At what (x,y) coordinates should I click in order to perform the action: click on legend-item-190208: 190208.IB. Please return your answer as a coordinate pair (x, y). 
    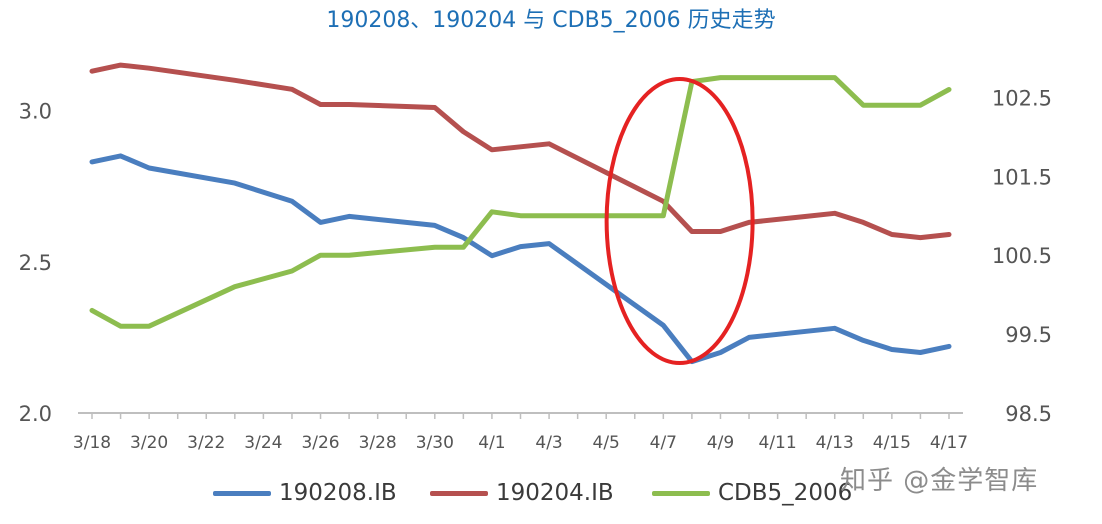
    Looking at the image, I should click on (305, 493).